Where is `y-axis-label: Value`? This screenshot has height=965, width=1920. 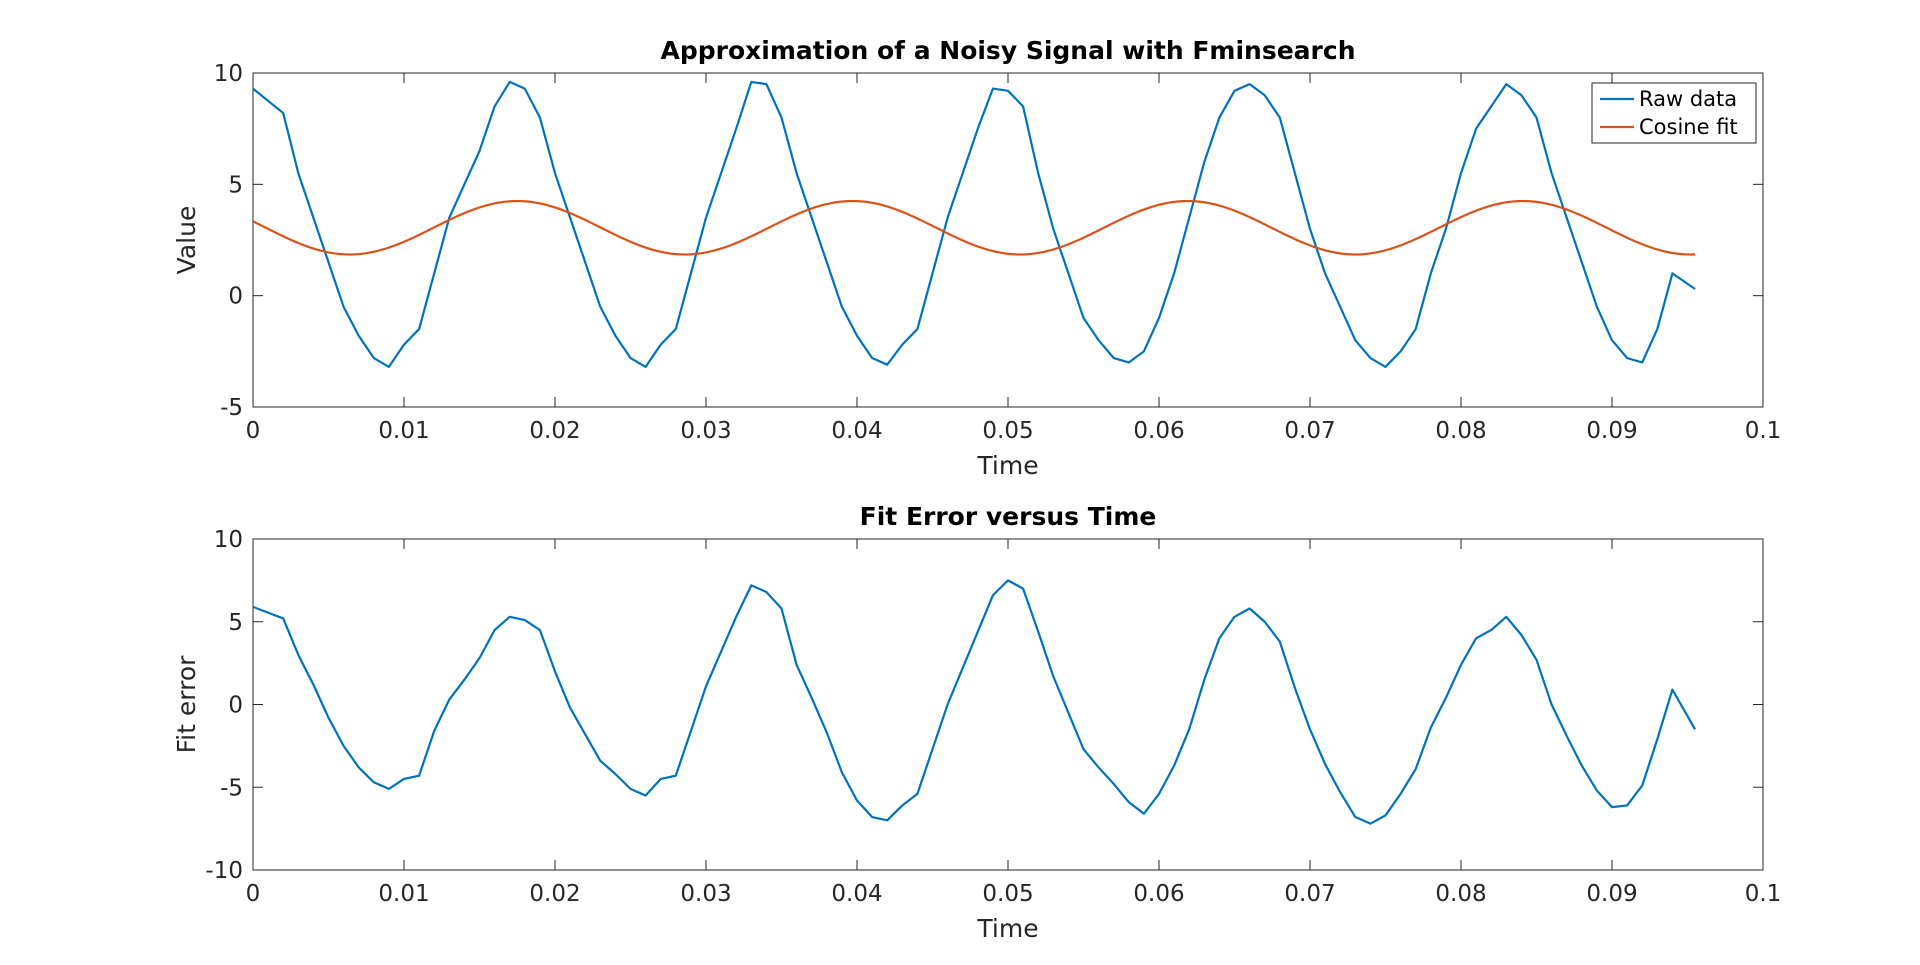 y-axis-label: Value is located at coordinates (186, 240).